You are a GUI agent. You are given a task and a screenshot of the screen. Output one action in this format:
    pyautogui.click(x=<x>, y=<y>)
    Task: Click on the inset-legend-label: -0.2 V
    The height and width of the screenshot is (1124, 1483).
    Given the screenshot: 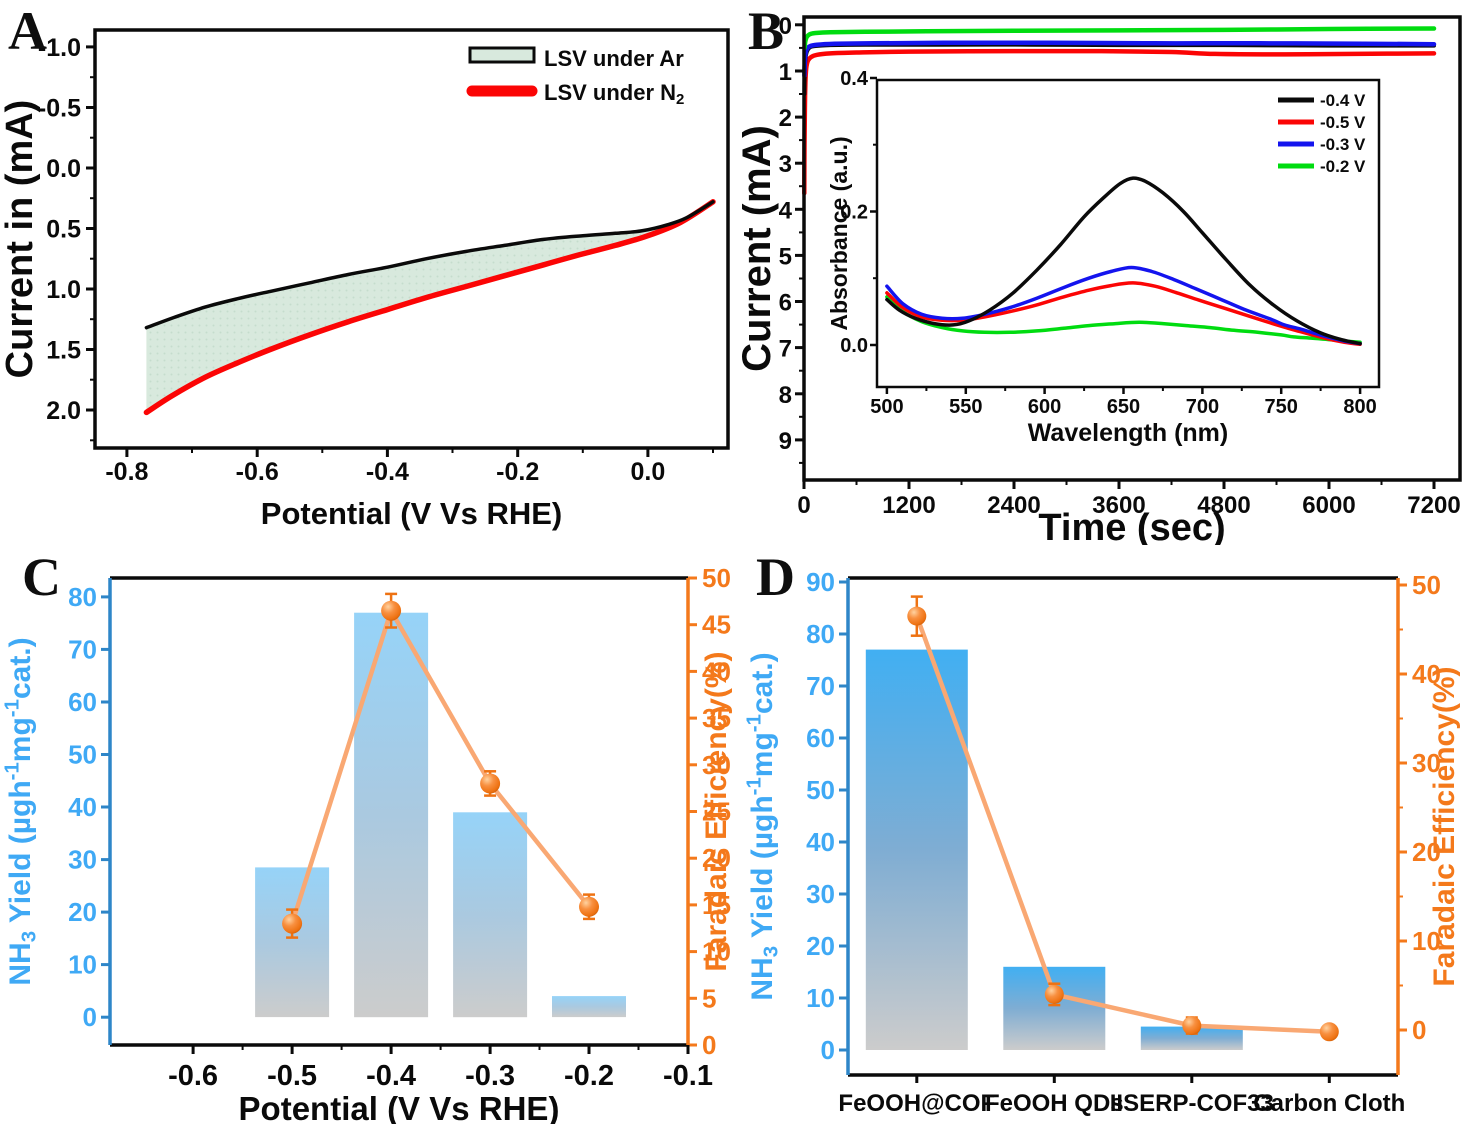 What is the action you would take?
    pyautogui.click(x=1343, y=166)
    